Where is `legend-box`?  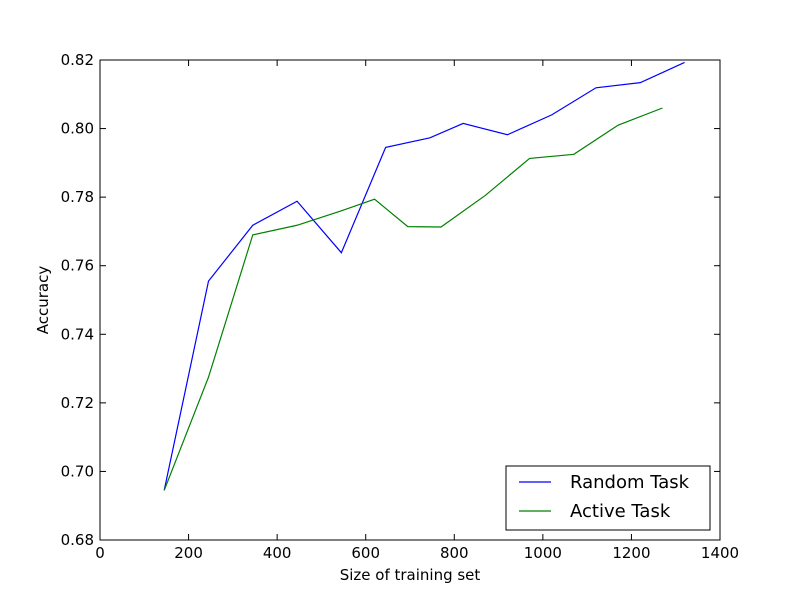 legend-box is located at coordinates (608, 498).